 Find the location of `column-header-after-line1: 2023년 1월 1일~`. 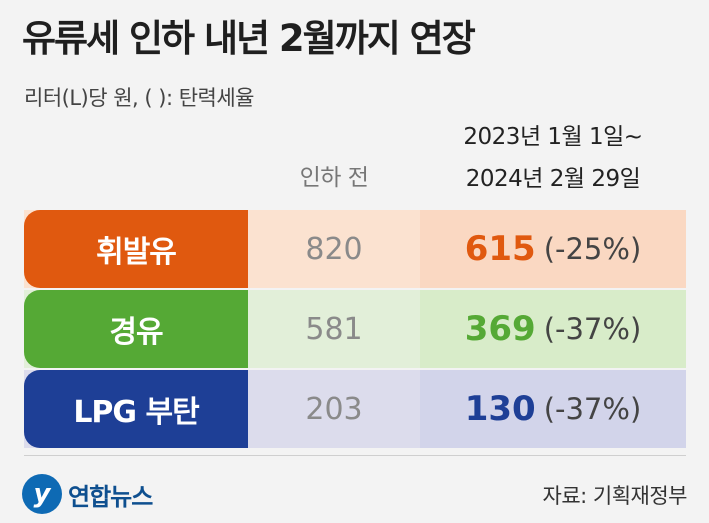

column-header-after-line1: 2023년 1월 1일~ is located at coordinates (553, 137).